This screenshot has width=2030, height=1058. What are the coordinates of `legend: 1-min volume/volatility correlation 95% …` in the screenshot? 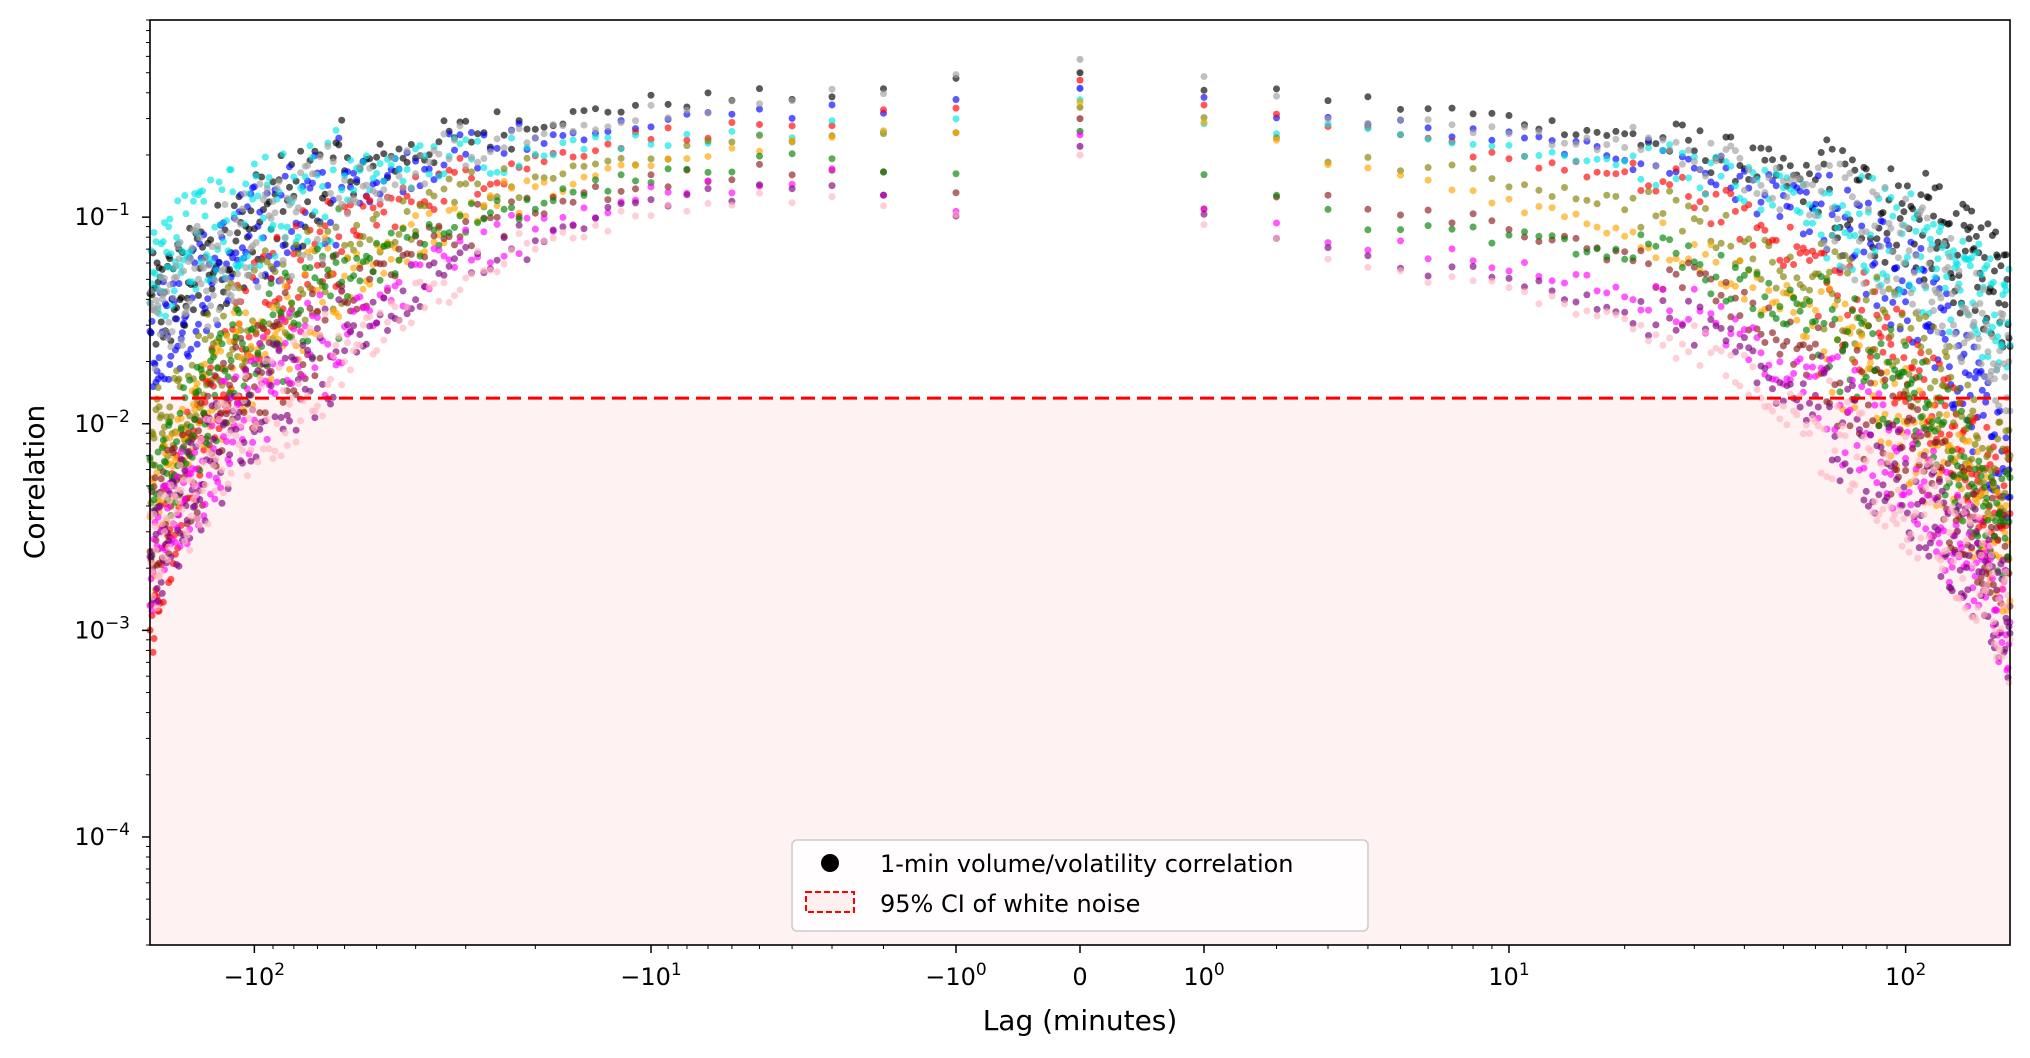 It's located at (1080, 885).